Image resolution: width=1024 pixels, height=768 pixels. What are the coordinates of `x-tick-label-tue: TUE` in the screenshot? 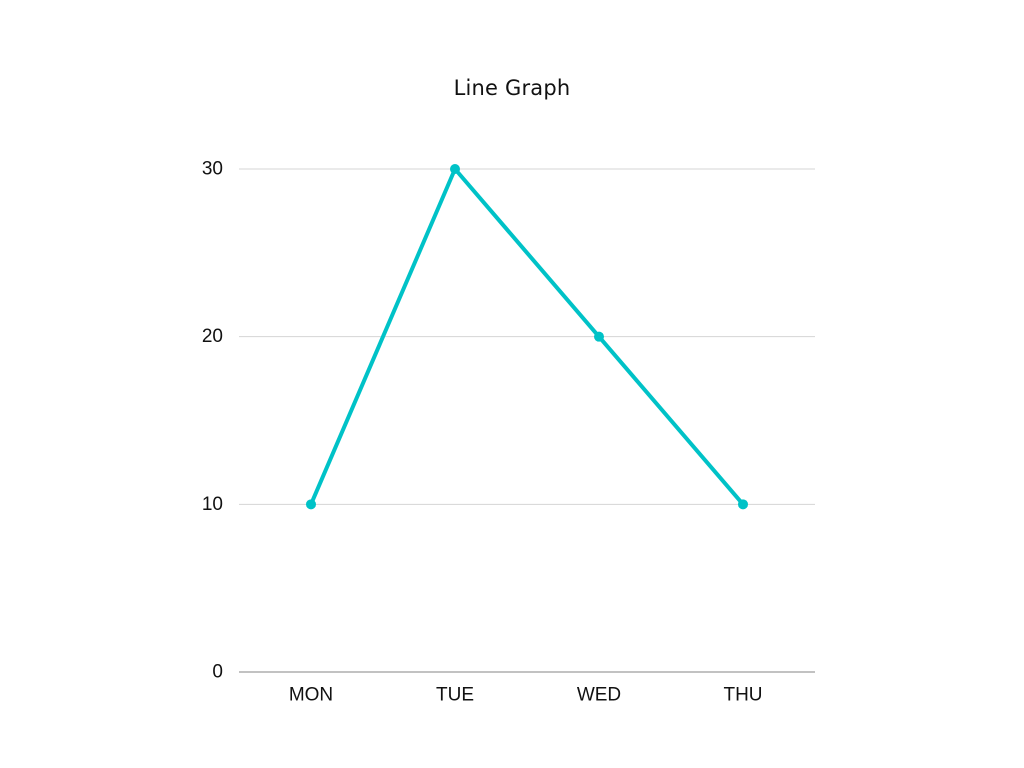 It's located at (455, 695).